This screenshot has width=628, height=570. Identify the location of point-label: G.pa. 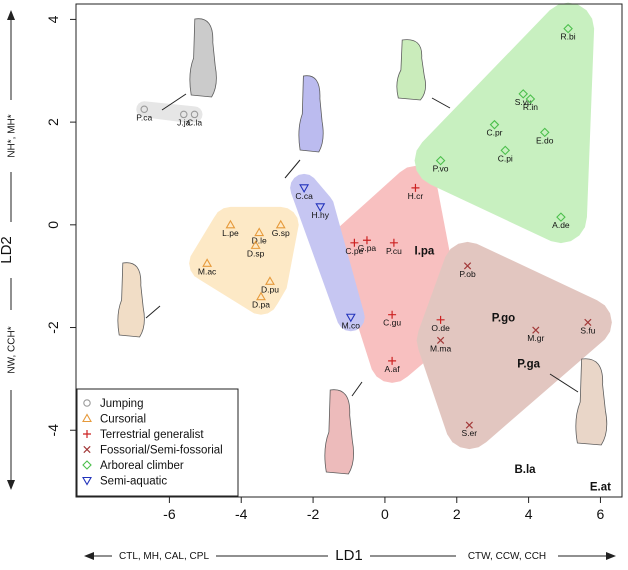
(367, 248).